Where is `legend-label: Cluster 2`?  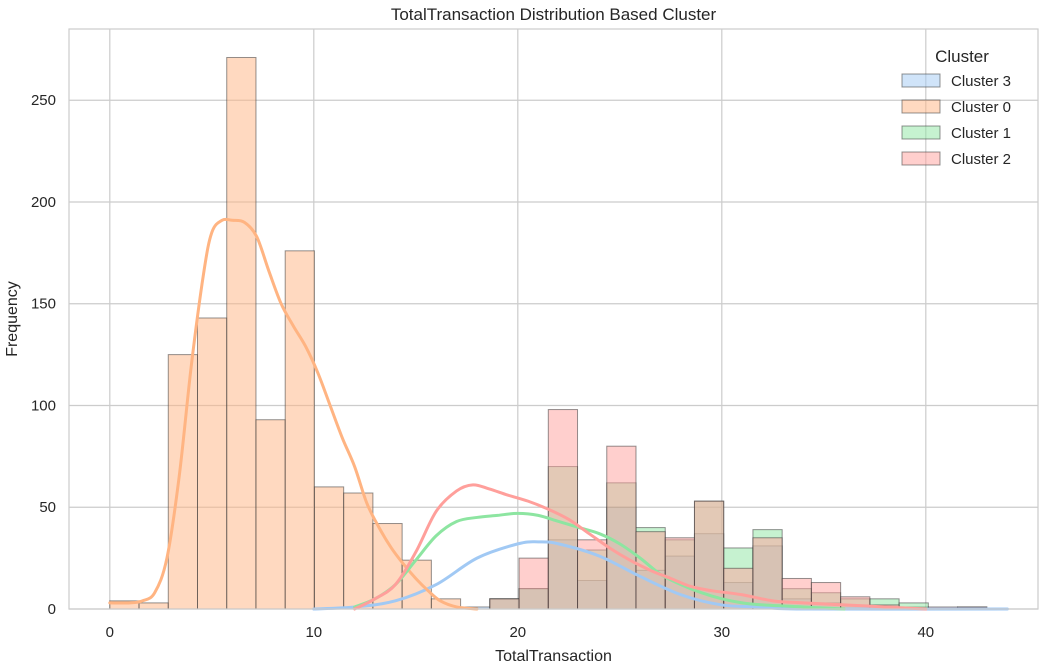
legend-label: Cluster 2 is located at coordinates (981, 159).